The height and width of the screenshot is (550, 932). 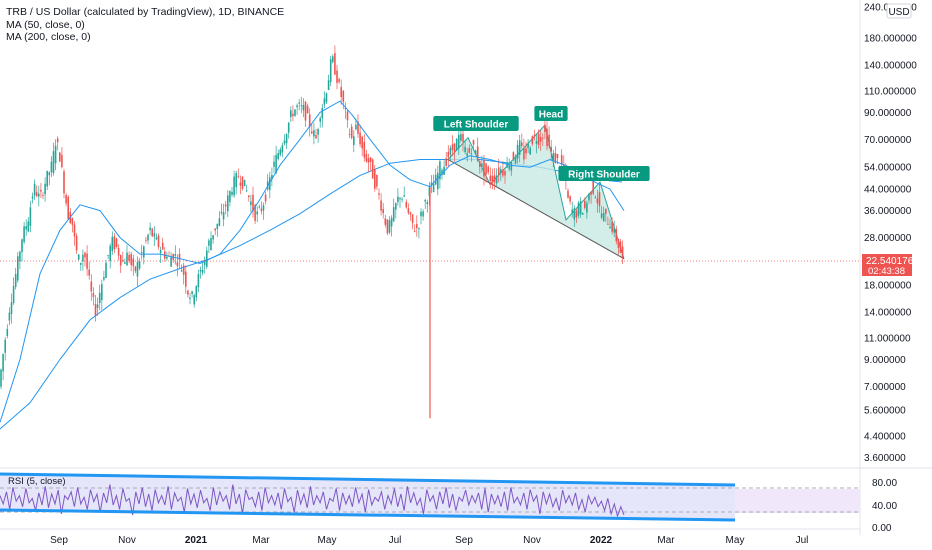 What do you see at coordinates (882, 528) in the screenshot?
I see `rsi-tick-label: 0.00` at bounding box center [882, 528].